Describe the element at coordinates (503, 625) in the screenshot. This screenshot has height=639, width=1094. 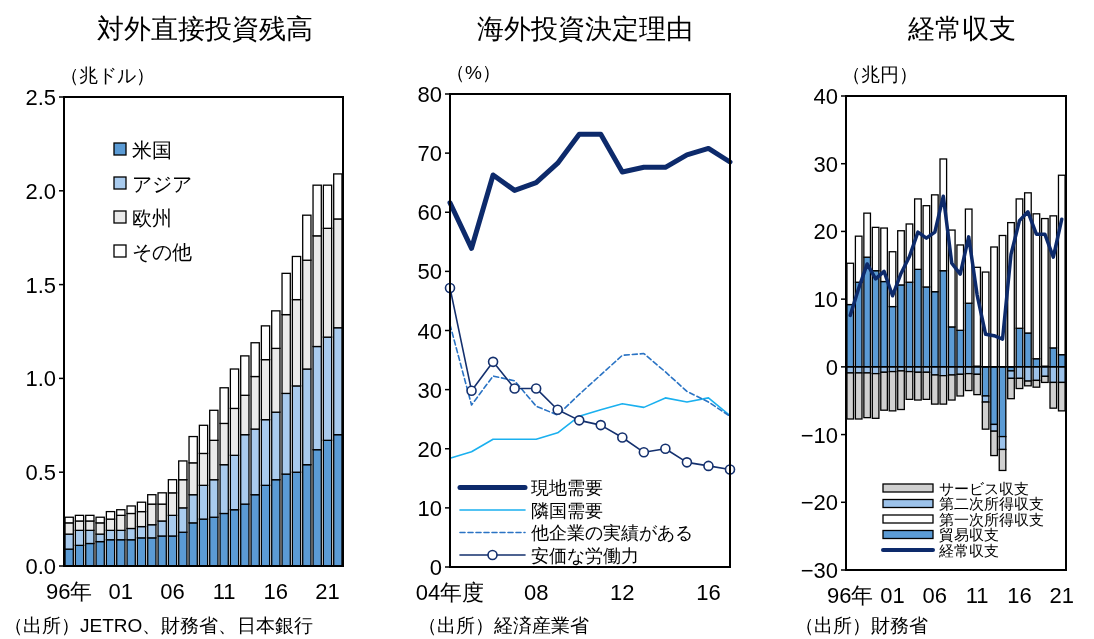
I see `text: （出所）経済産業省` at that location.